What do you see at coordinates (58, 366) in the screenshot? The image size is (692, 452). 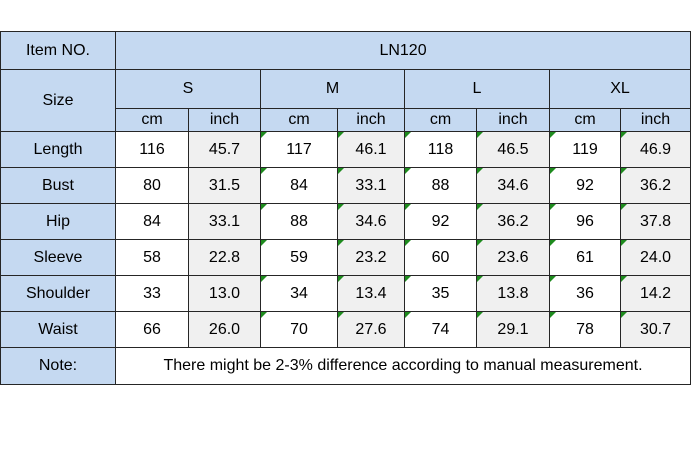 I see `note-label: Note:` at bounding box center [58, 366].